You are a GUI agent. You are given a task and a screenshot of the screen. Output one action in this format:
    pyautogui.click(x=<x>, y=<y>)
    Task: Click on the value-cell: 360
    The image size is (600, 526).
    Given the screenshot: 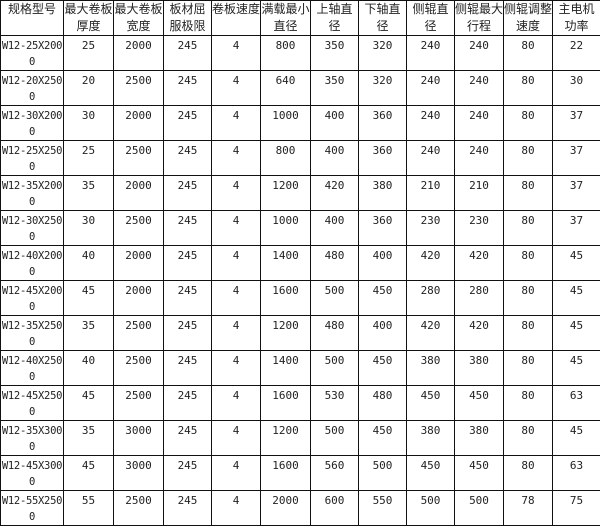 What is the action you would take?
    pyautogui.click(x=383, y=123)
    